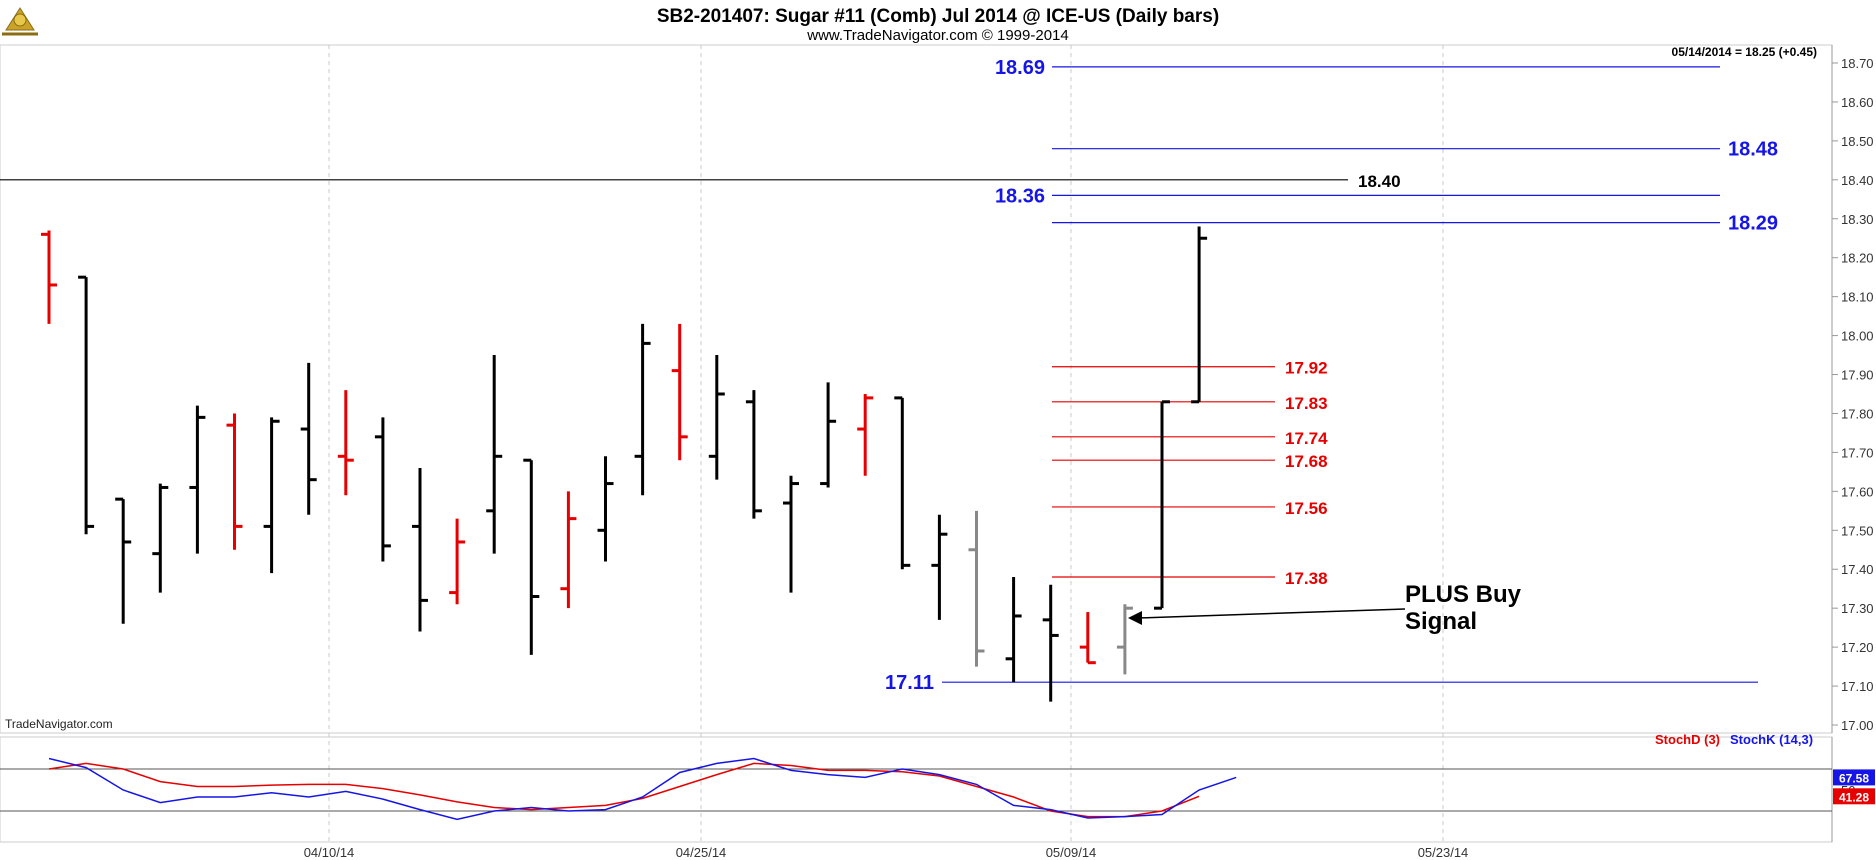 This screenshot has width=1876, height=860. I want to click on price-tick-label: 18.00, so click(1857, 336).